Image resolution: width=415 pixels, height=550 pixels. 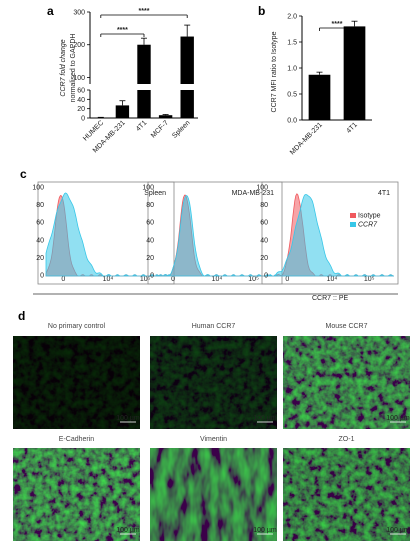 I want to click on micrograph-title: ZO-1, so click(x=347, y=439).